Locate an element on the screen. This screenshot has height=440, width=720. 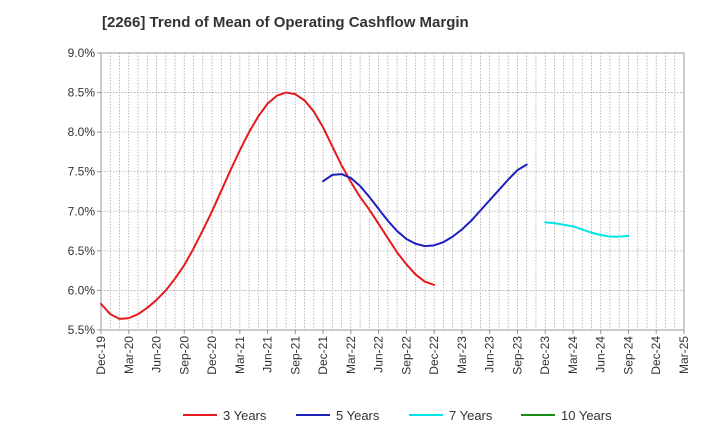
x-tick-label: Dec-20 is located at coordinates (212, 355).